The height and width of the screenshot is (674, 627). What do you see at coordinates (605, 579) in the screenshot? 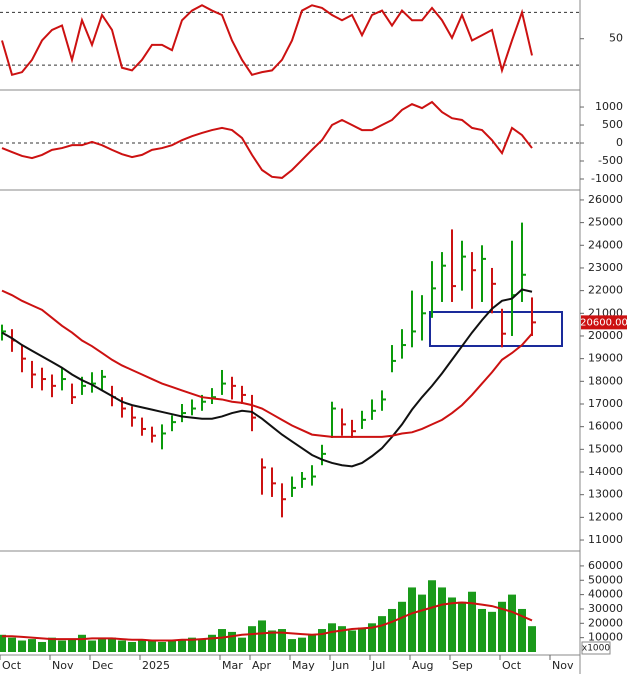
I see `y-tick-label: 50000` at bounding box center [605, 579].